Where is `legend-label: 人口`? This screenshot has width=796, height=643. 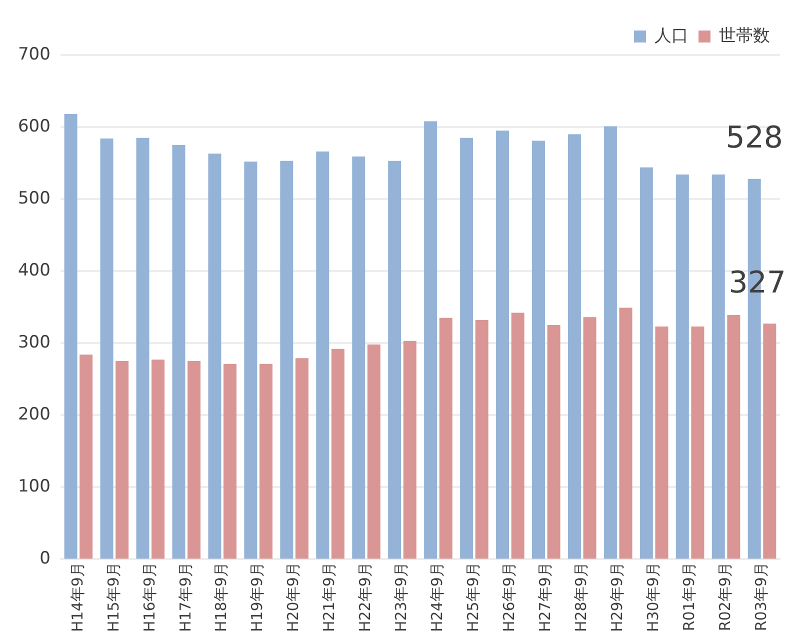
legend-label: 人口 is located at coordinates (671, 36).